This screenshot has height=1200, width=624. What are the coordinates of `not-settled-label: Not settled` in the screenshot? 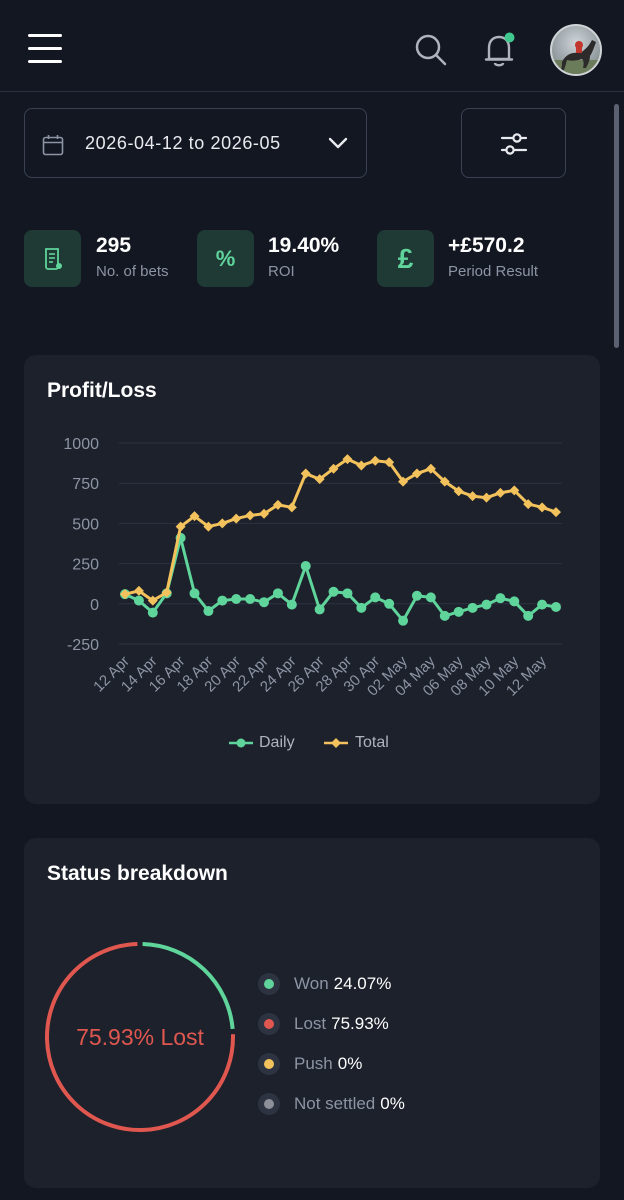 It's located at (335, 1103).